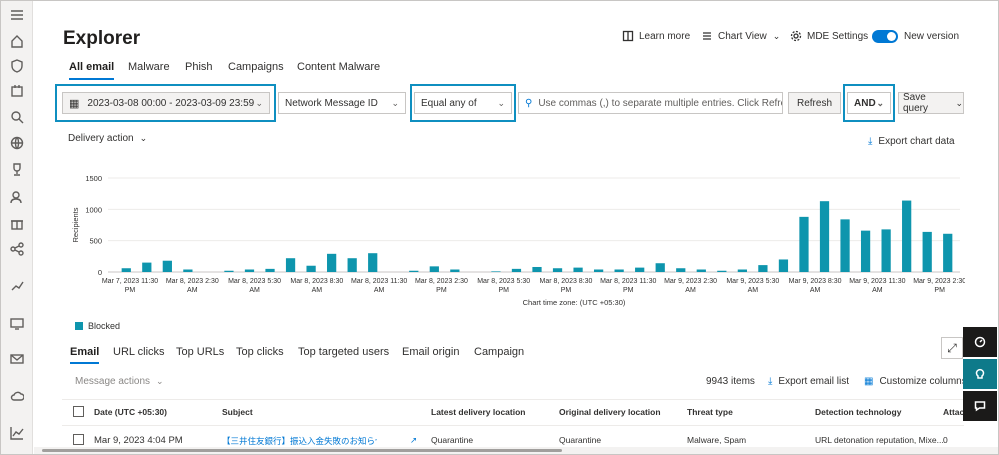 The width and height of the screenshot is (999, 455). I want to click on mail-icon, so click(17, 359).